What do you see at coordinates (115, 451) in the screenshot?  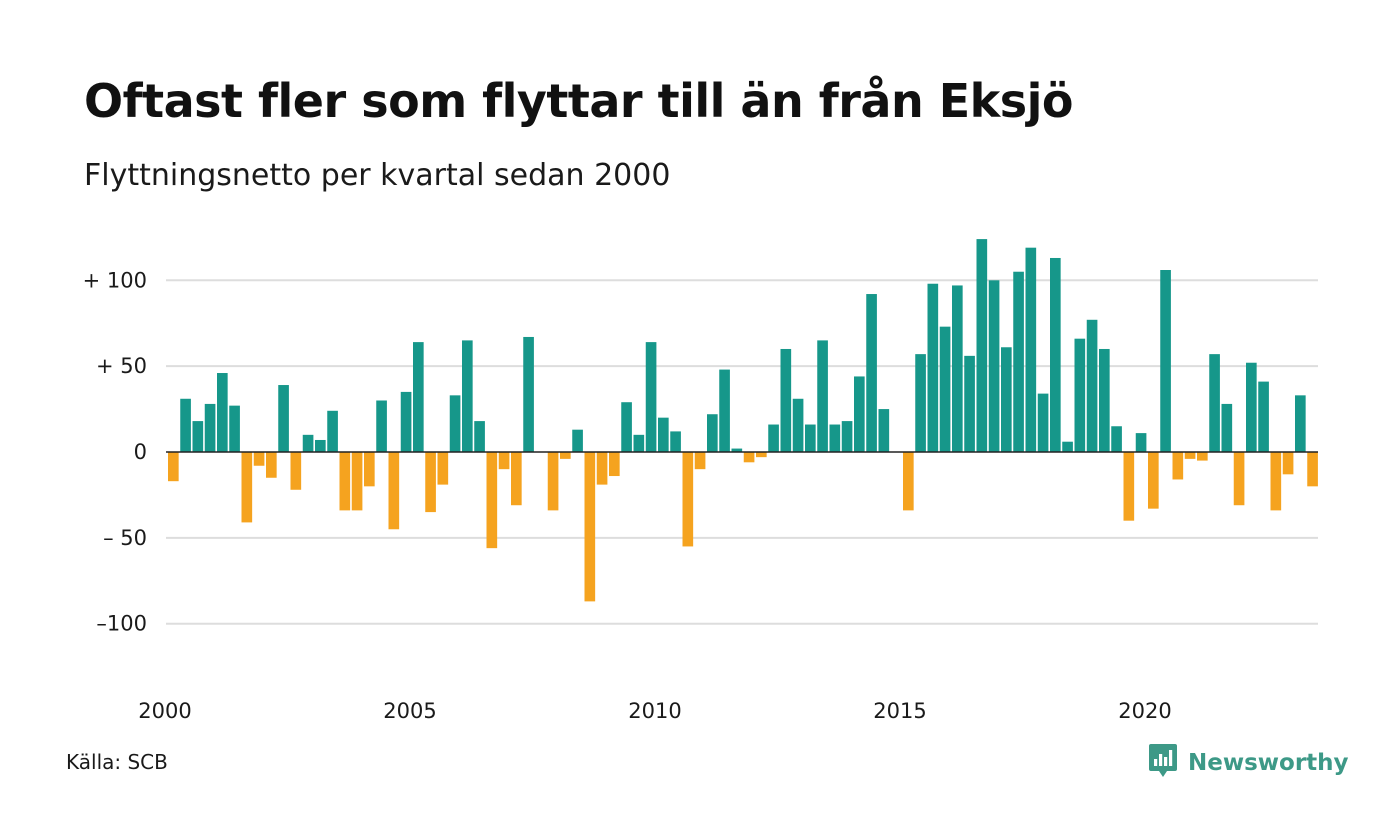 I see `y-axis-ticks: + 100 + 50 0 – 50 –100` at bounding box center [115, 451].